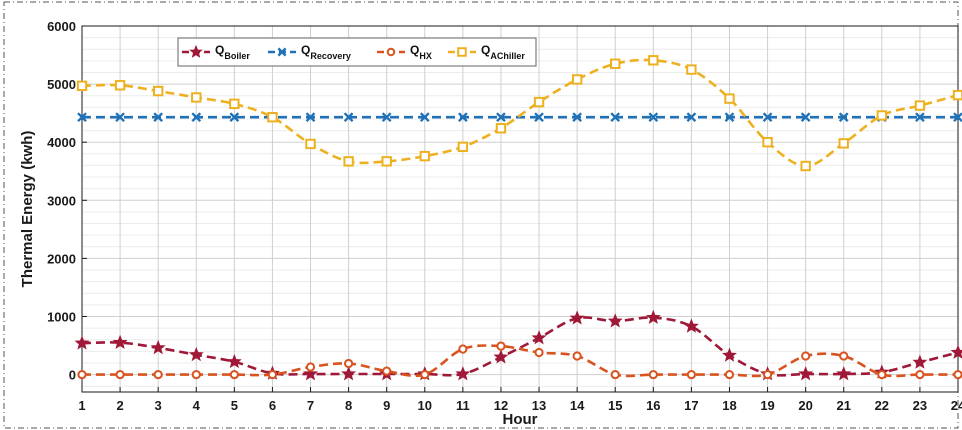 This screenshot has height=430, width=962. I want to click on x-axis: 1 2 3 4 5 6 7 8 9 10 11 12 13 14 15 16 17 18 19 20 21 22 23 24, so click(520, 400).